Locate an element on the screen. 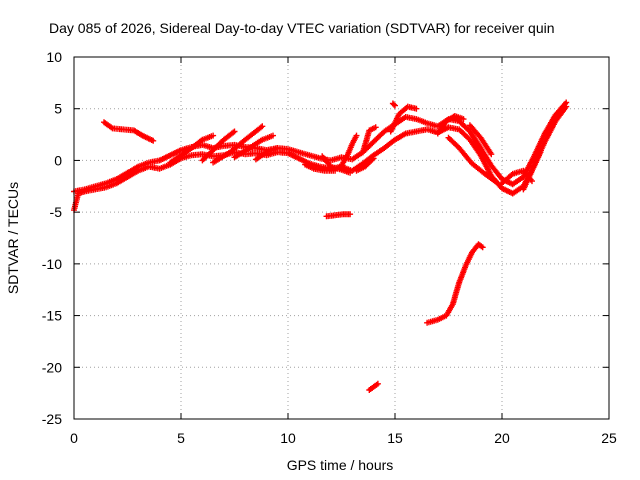  y-tick-label: 0 is located at coordinates (58, 160).